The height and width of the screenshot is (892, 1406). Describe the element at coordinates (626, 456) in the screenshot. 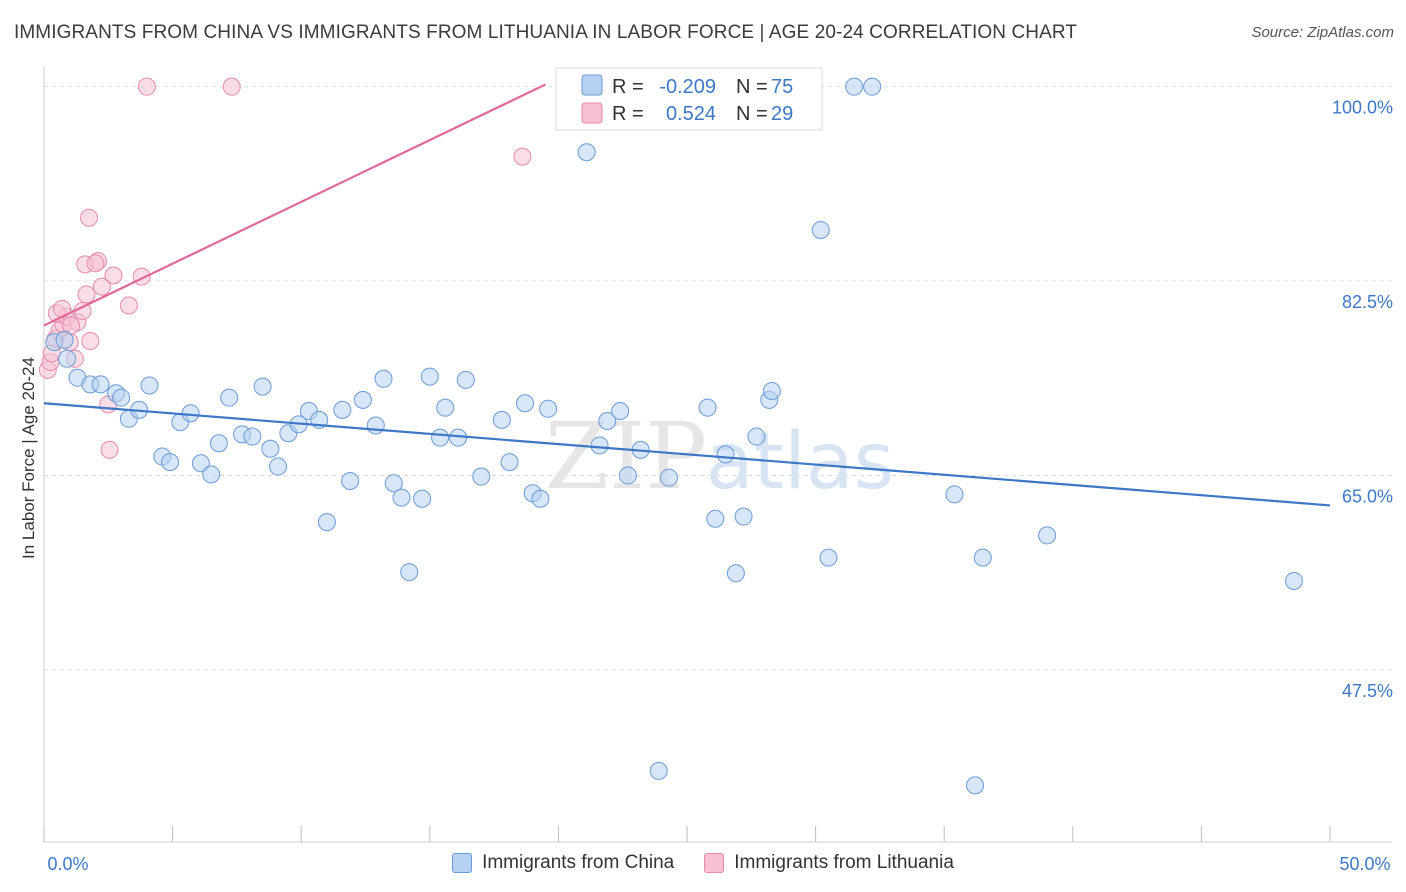

I see `watermark-zip: ZIP` at that location.